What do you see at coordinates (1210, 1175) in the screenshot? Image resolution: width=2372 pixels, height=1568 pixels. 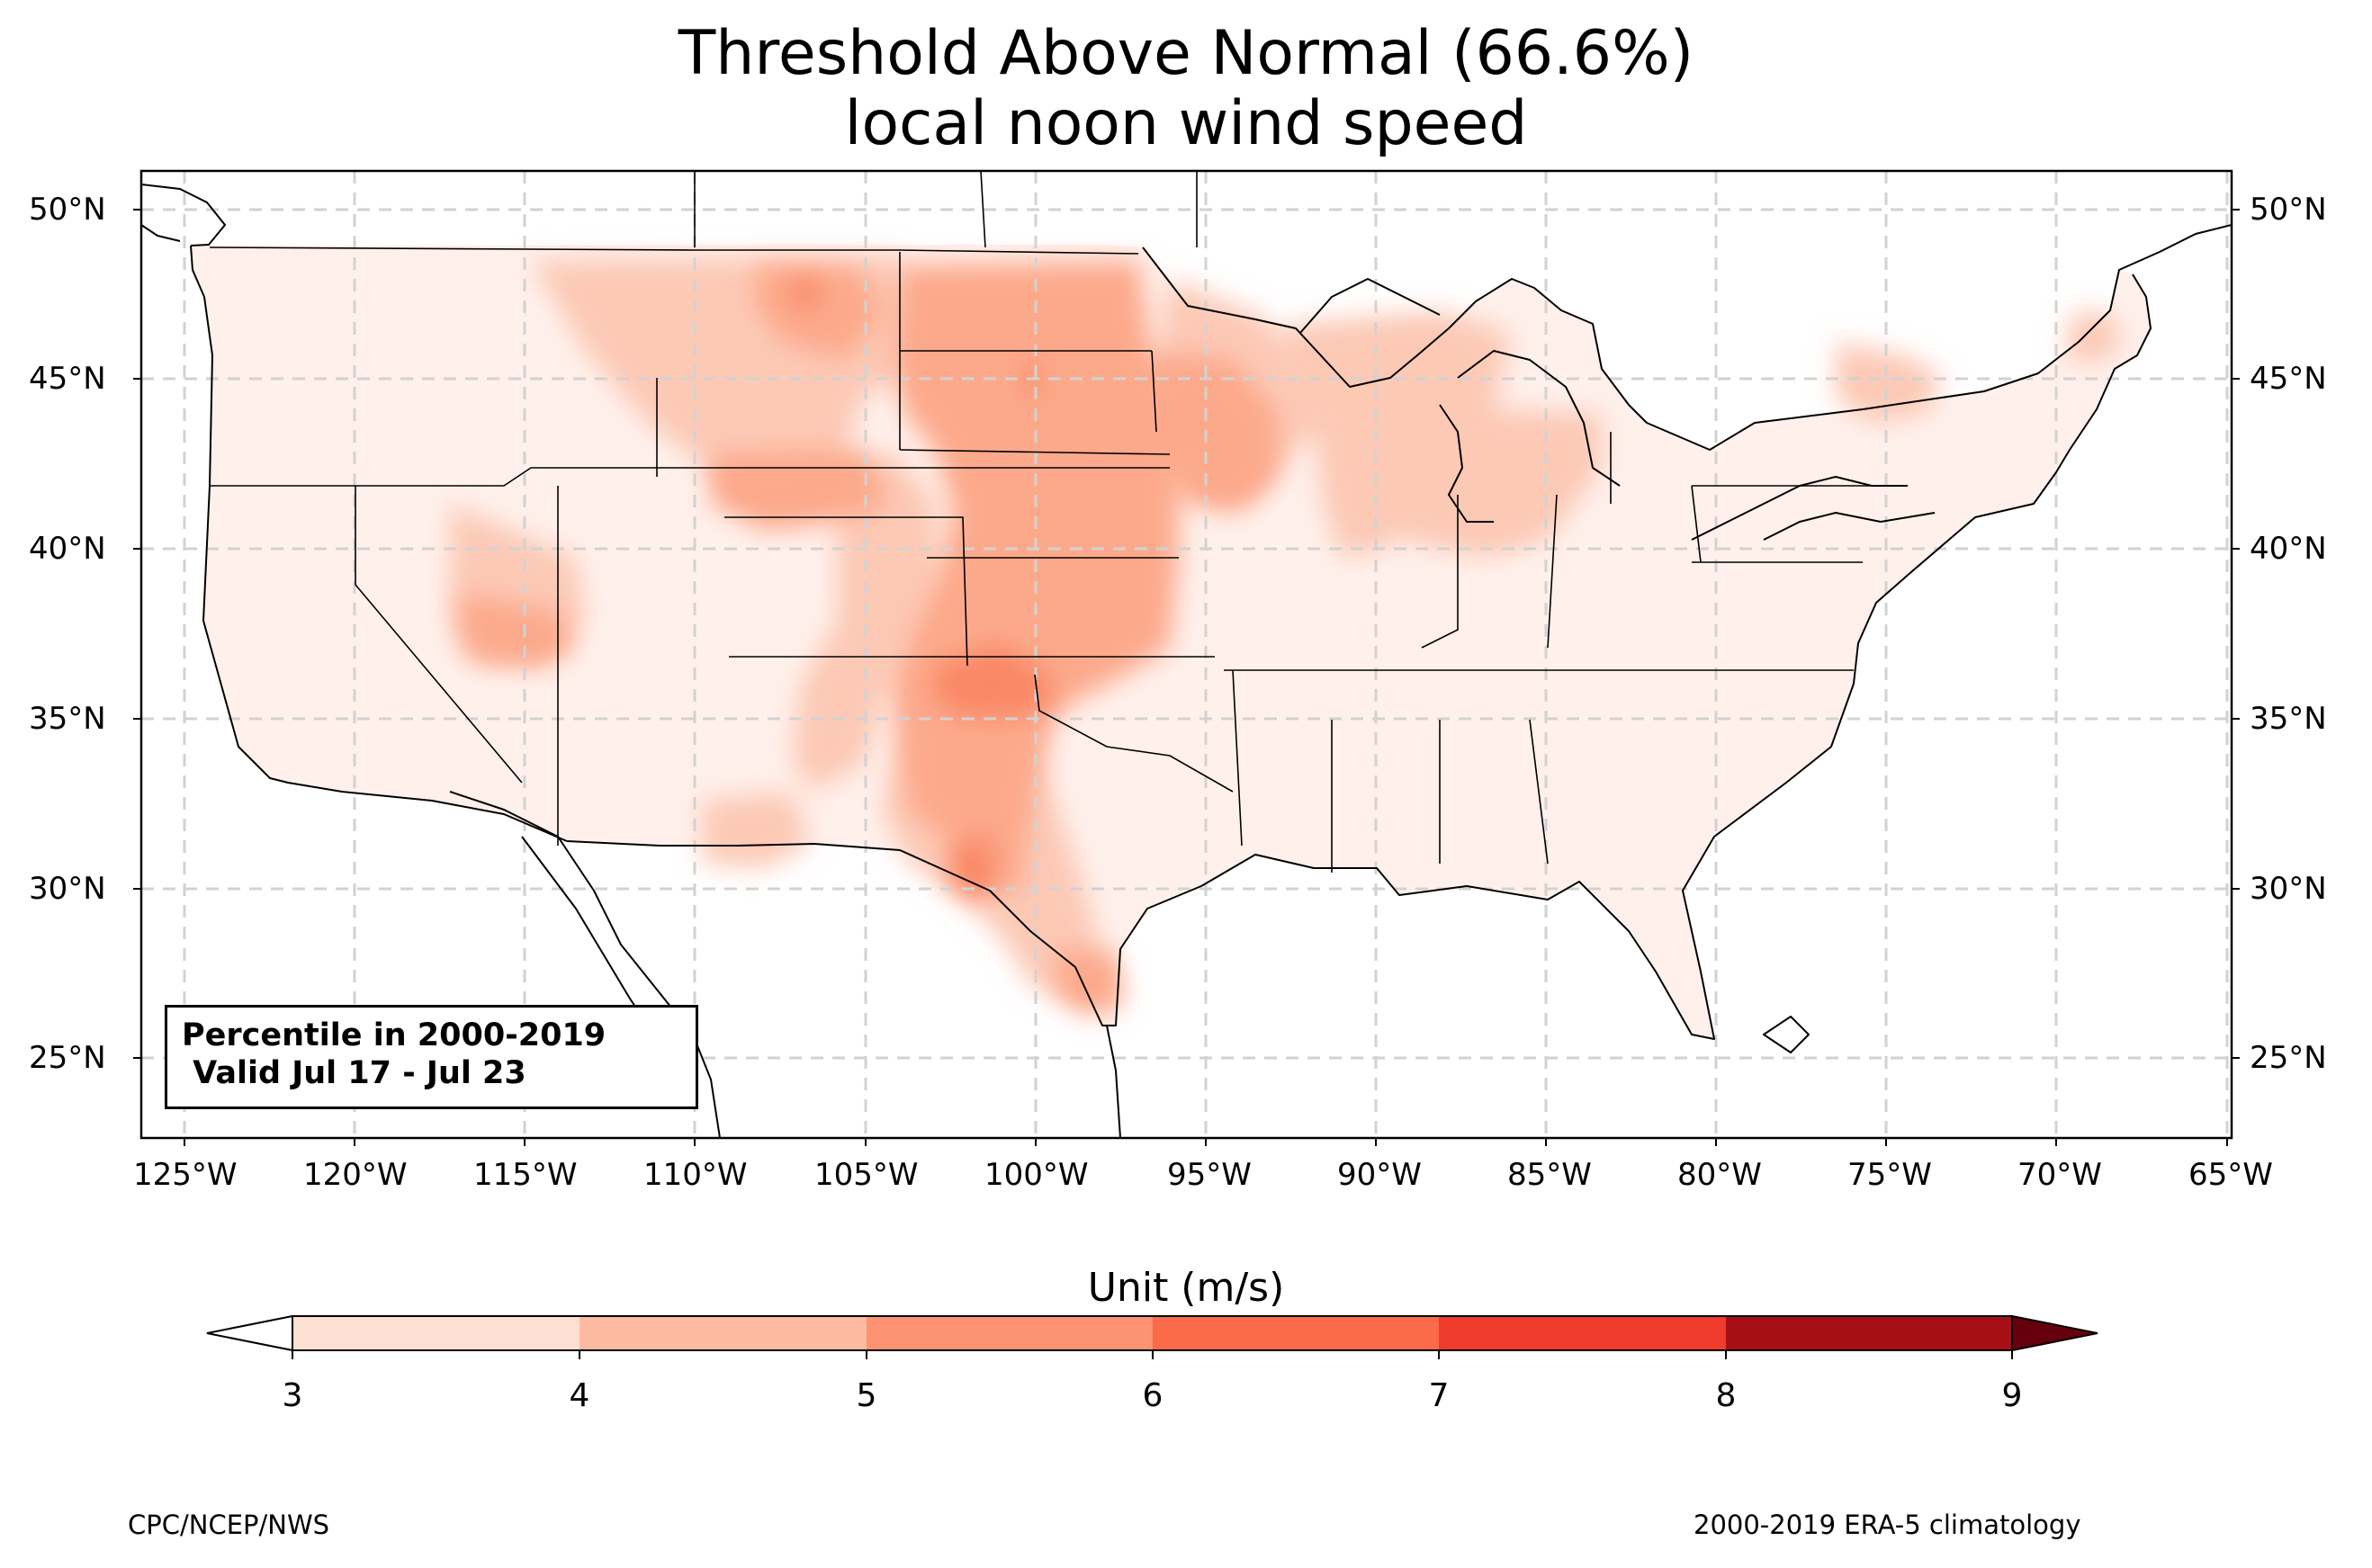 I see `lon-label: 95°W` at bounding box center [1210, 1175].